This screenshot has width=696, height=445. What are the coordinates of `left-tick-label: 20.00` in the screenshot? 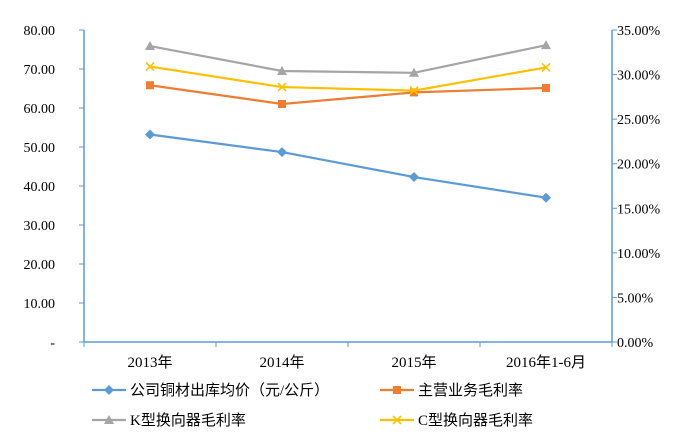 It's located at (40, 265).